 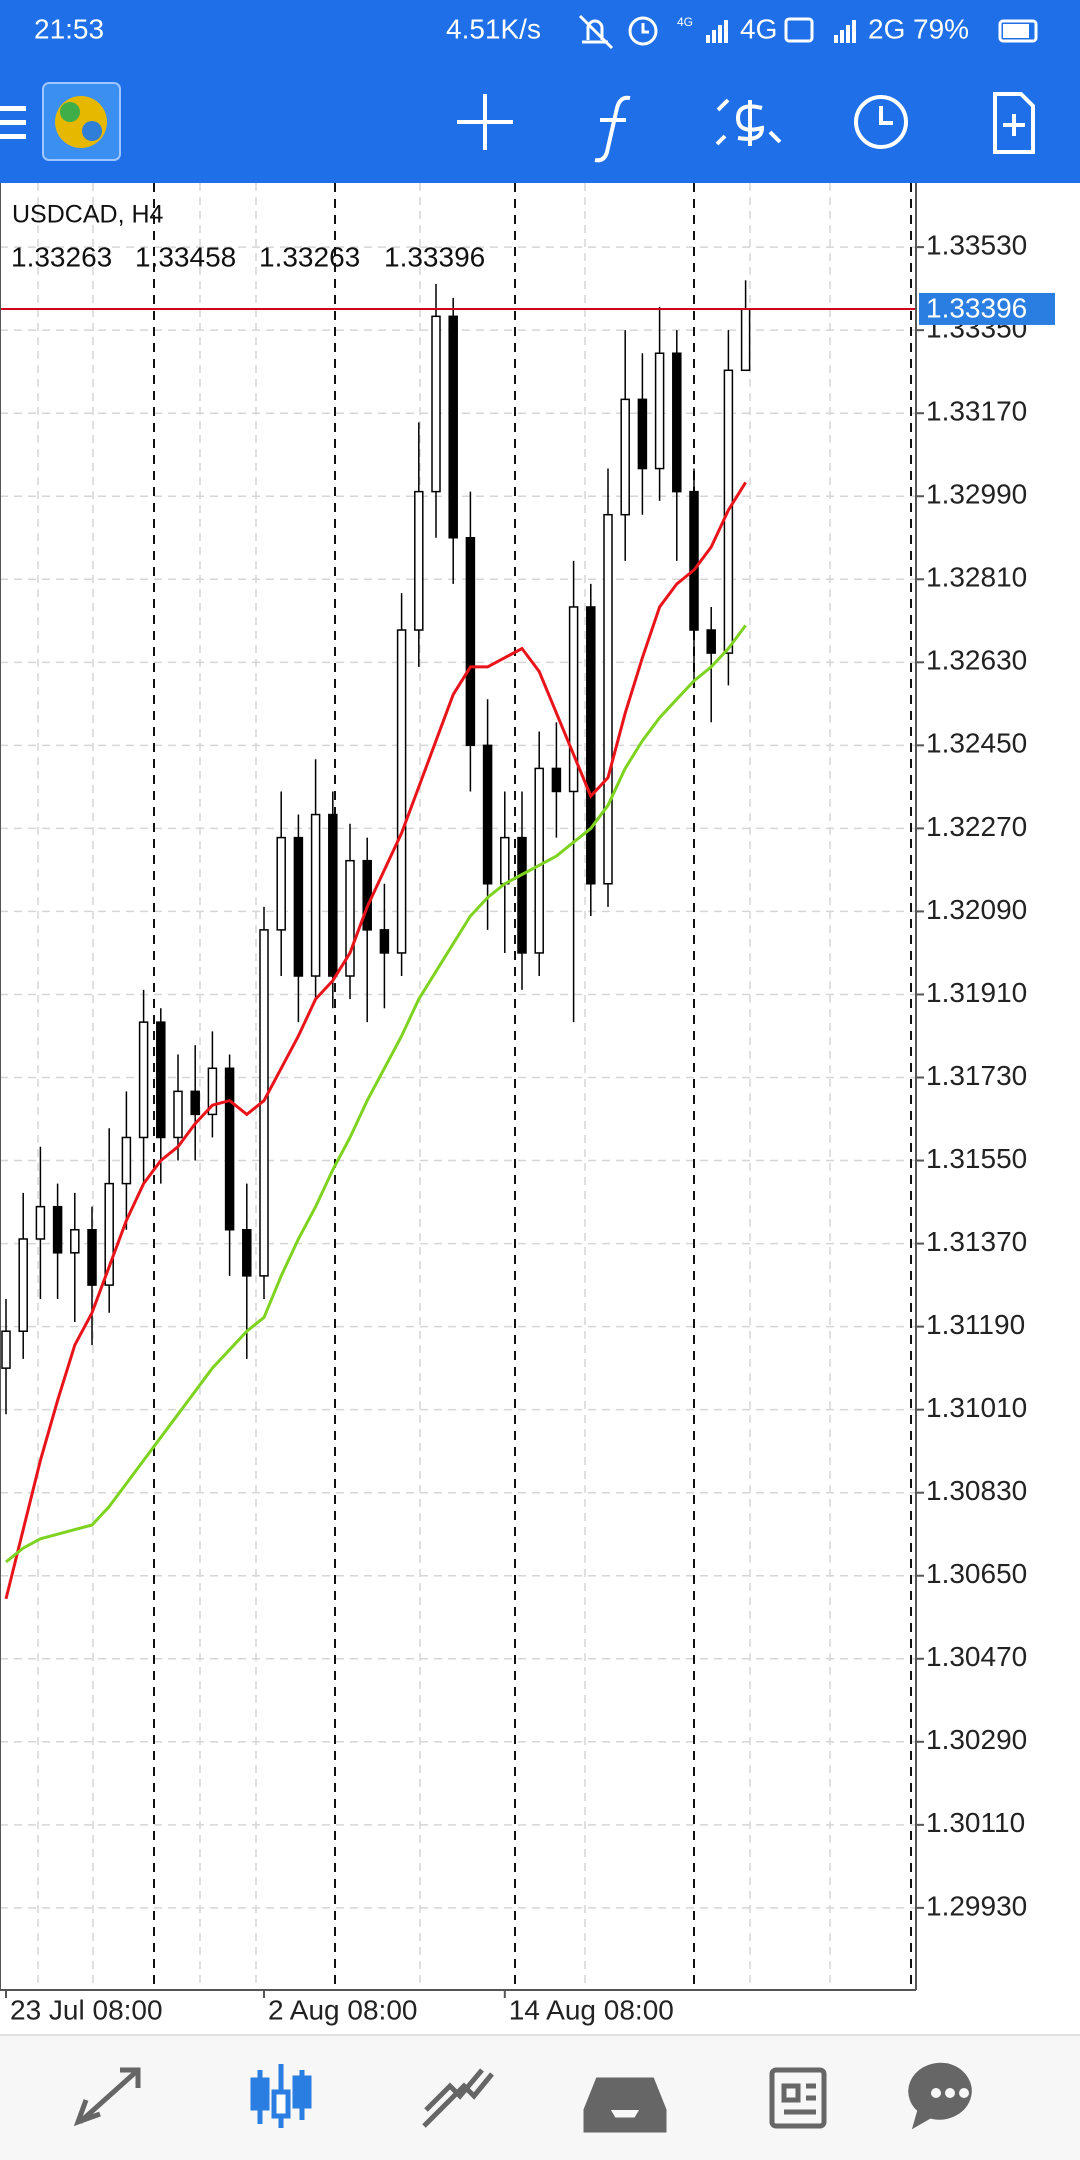 I want to click on crosshair-button, so click(x=485, y=122).